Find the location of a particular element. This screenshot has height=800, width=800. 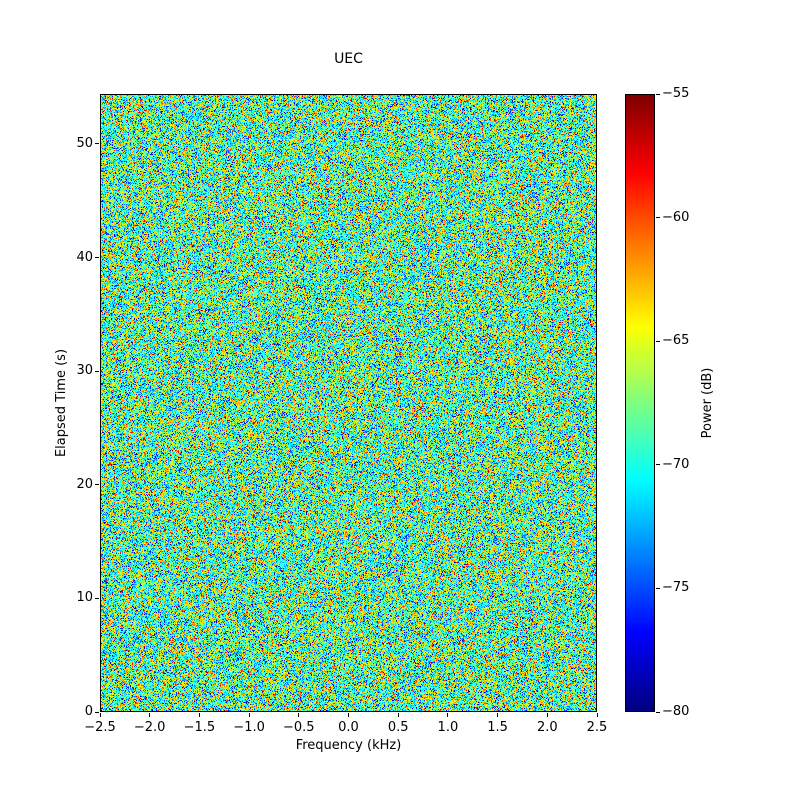

y-tick-label: 0 is located at coordinates (88, 711).